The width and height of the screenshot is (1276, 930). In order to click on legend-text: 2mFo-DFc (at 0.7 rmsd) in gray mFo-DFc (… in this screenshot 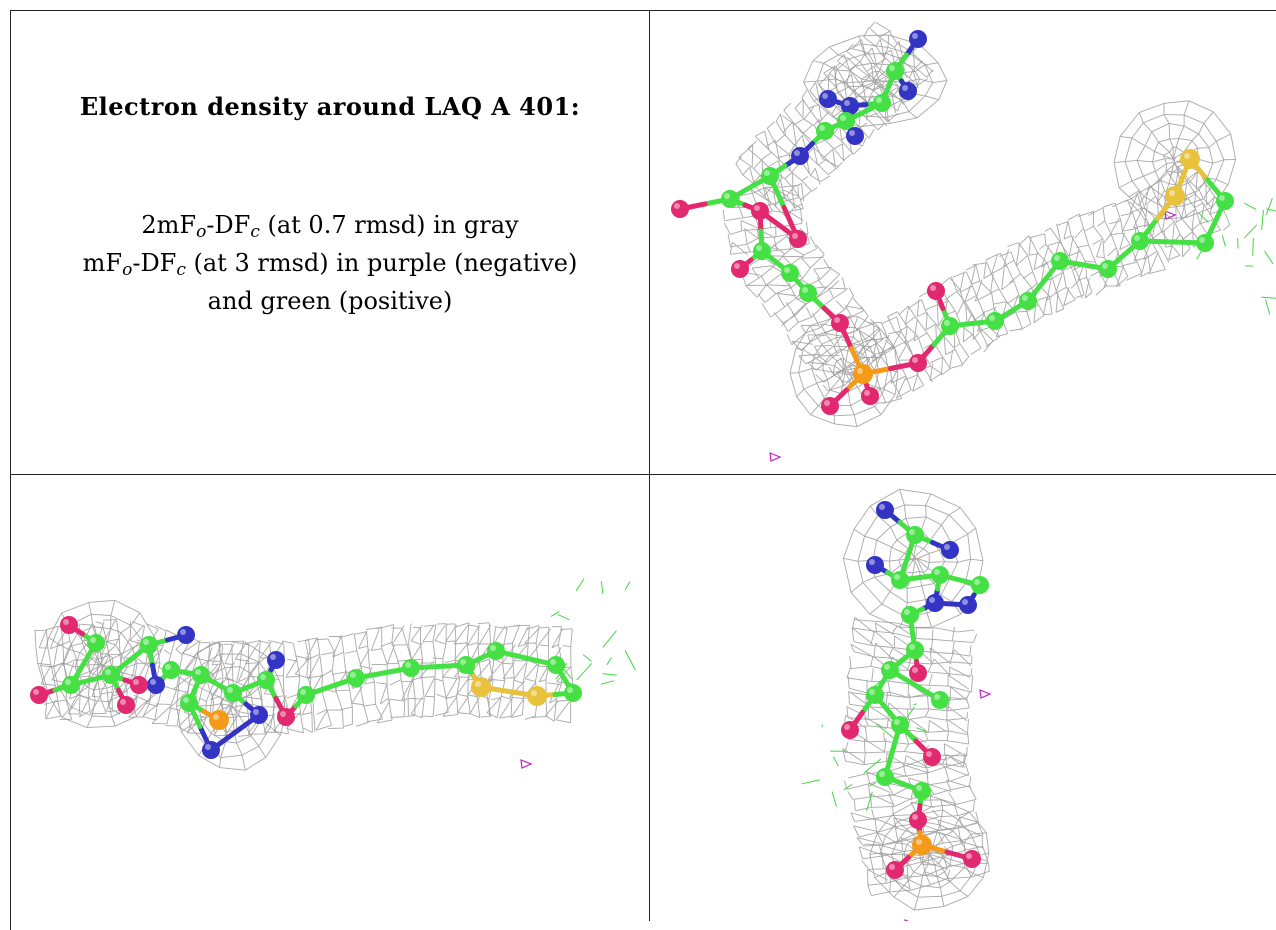, I will do `click(330, 263)`.